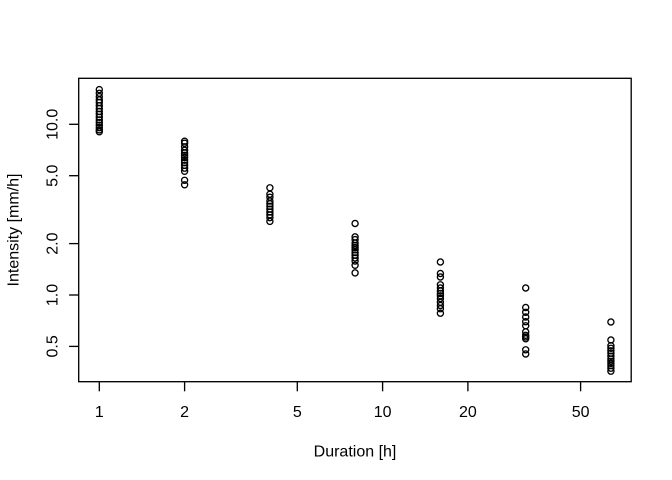 The image size is (672, 480). Describe the element at coordinates (52, 295) in the screenshot. I see `svg-text: 1.0` at that location.